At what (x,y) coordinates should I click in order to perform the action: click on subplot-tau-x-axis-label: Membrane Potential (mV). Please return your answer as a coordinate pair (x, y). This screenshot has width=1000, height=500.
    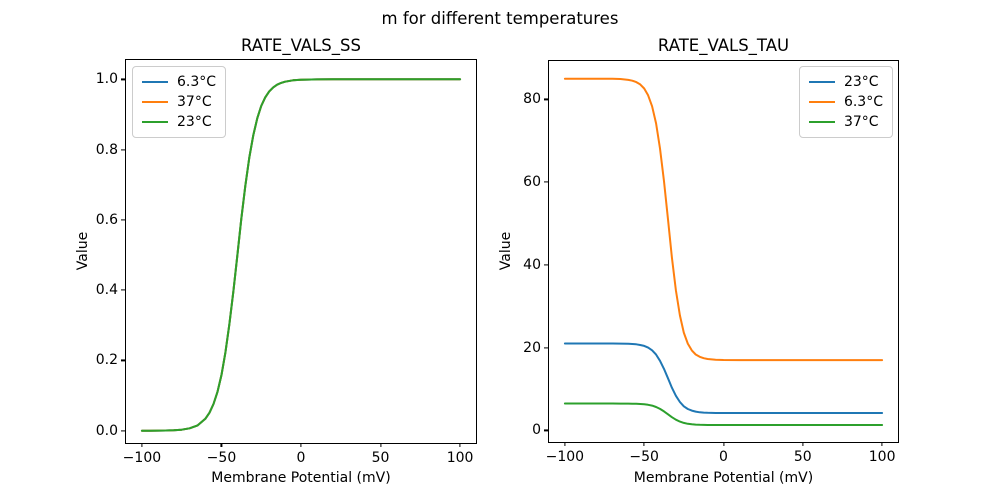
    Looking at the image, I should click on (723, 478).